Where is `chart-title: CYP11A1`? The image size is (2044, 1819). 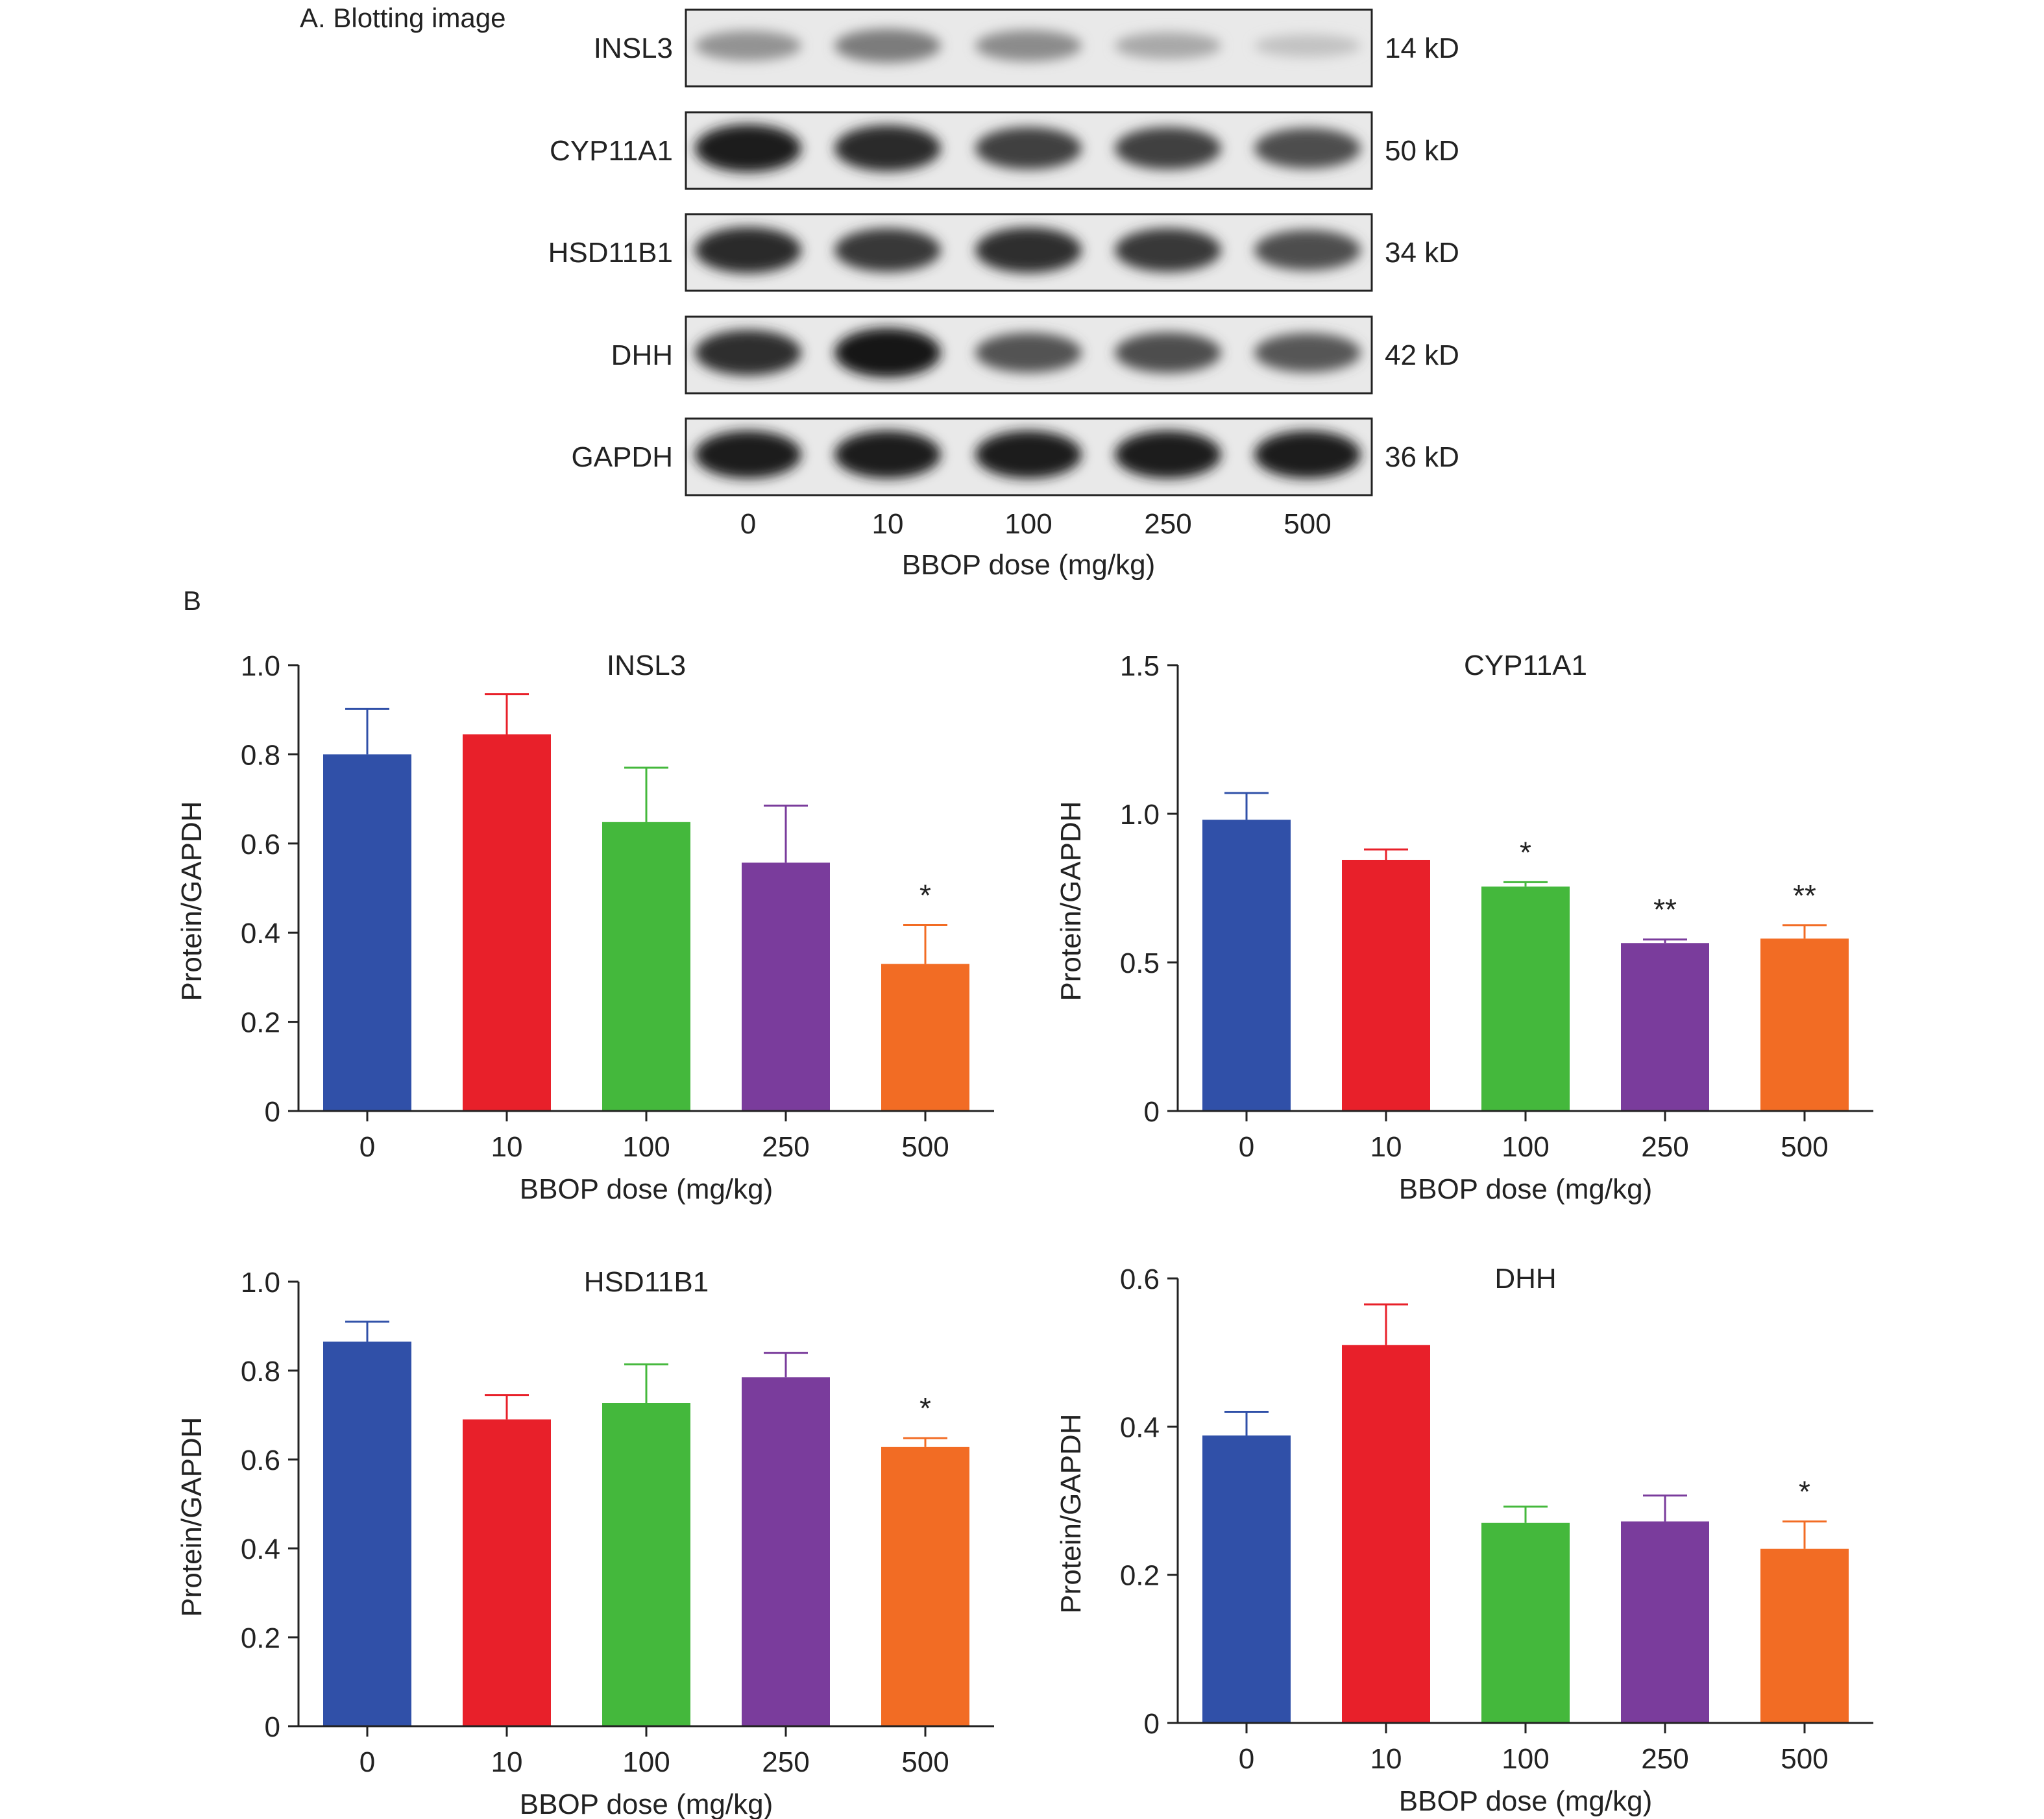
chart-title: CYP11A1 is located at coordinates (1525, 665).